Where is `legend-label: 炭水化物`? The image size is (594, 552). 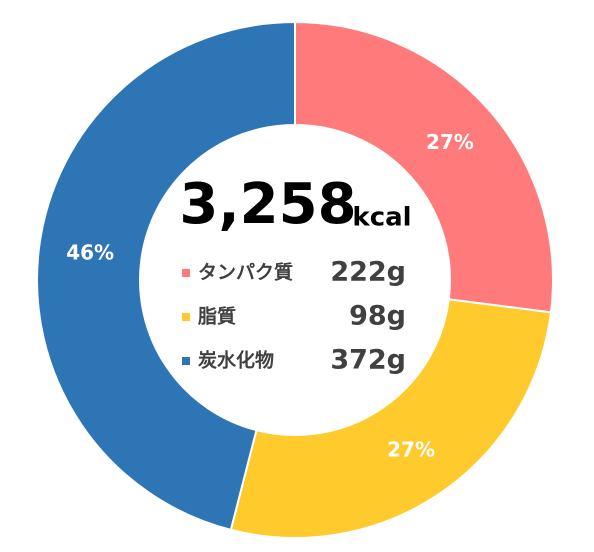
legend-label: 炭水化物 is located at coordinates (236, 360).